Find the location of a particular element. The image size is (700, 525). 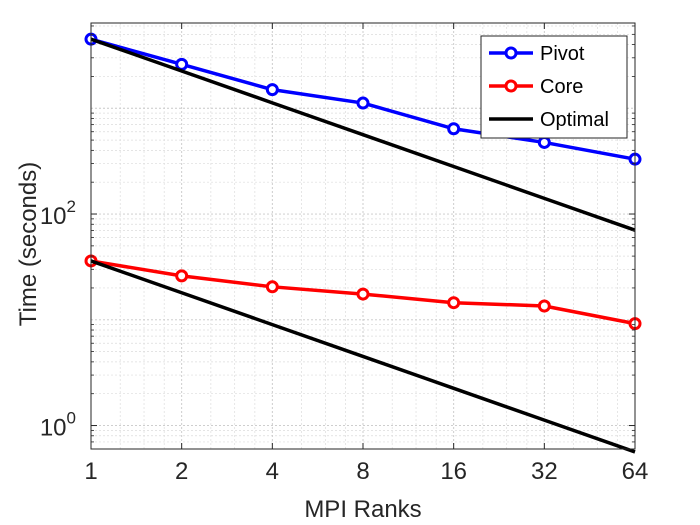

legend-label-optimal: Optimal is located at coordinates (574, 120).